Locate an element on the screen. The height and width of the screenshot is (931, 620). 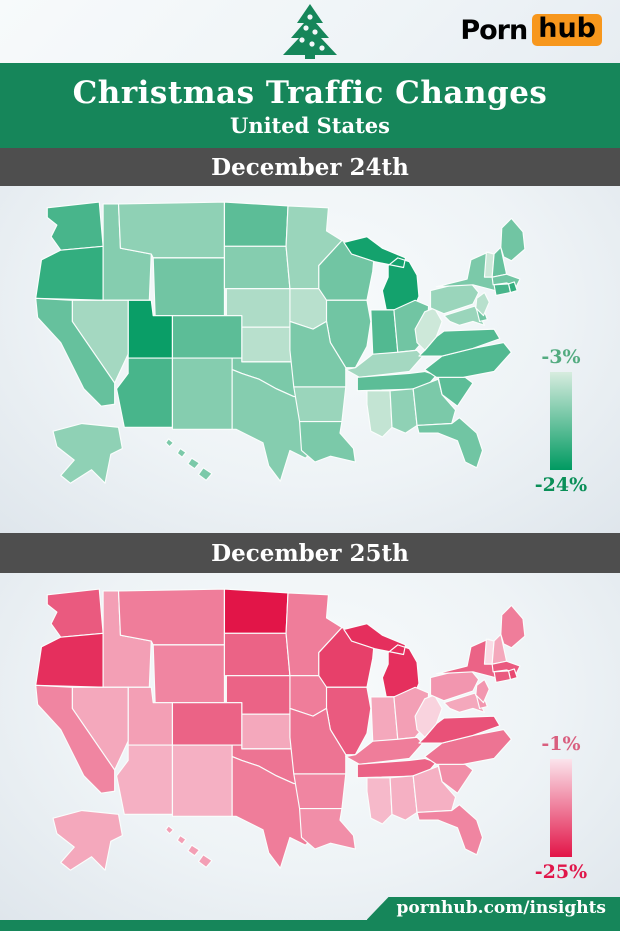
section-title-dec25: December 25th is located at coordinates (310, 553).